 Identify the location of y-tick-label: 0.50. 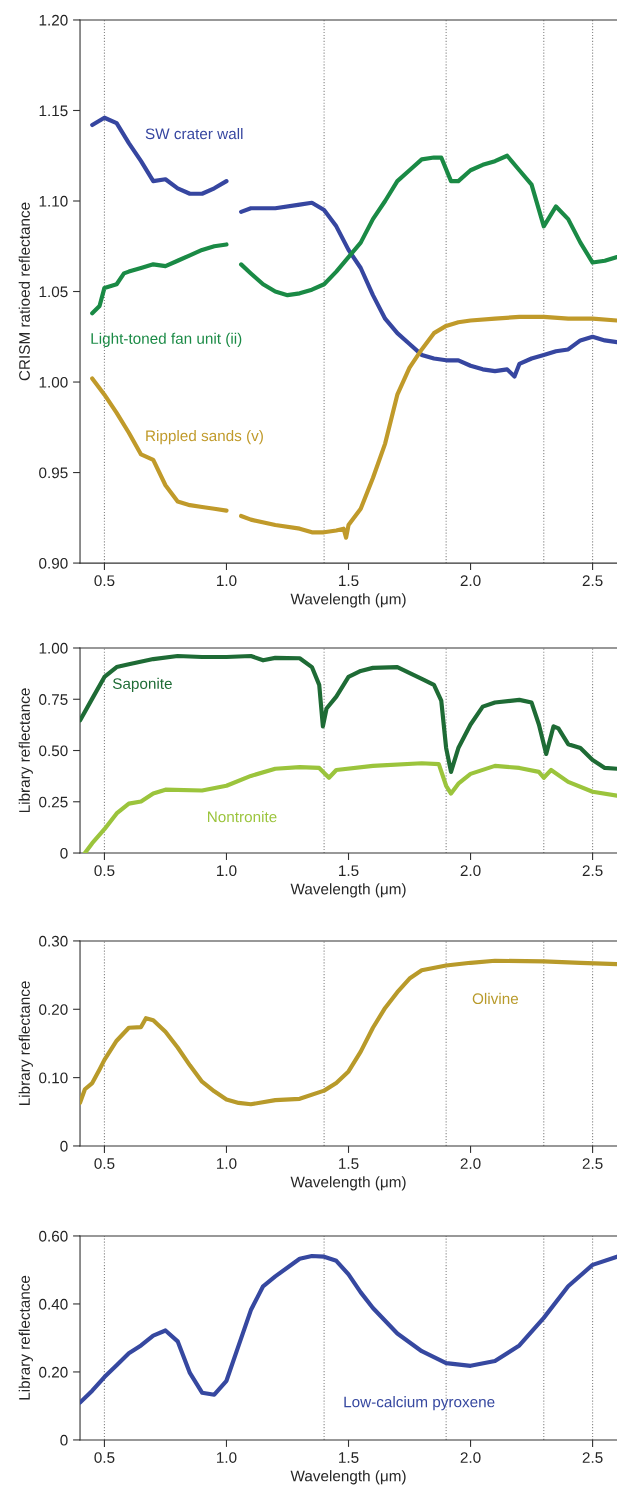
(53, 751).